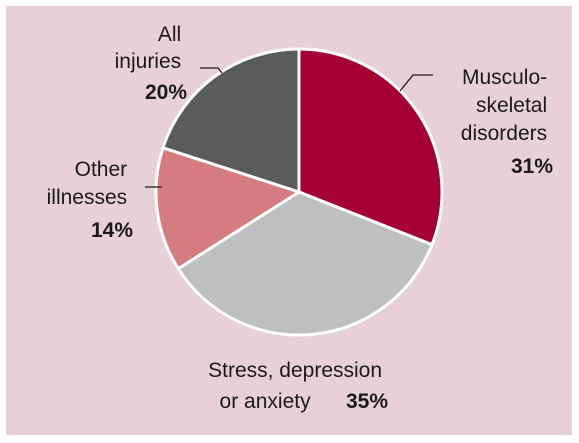 This screenshot has height=443, width=579. Describe the element at coordinates (370, 147) in the screenshot. I see `pie-slice-musculoskeletal` at that location.